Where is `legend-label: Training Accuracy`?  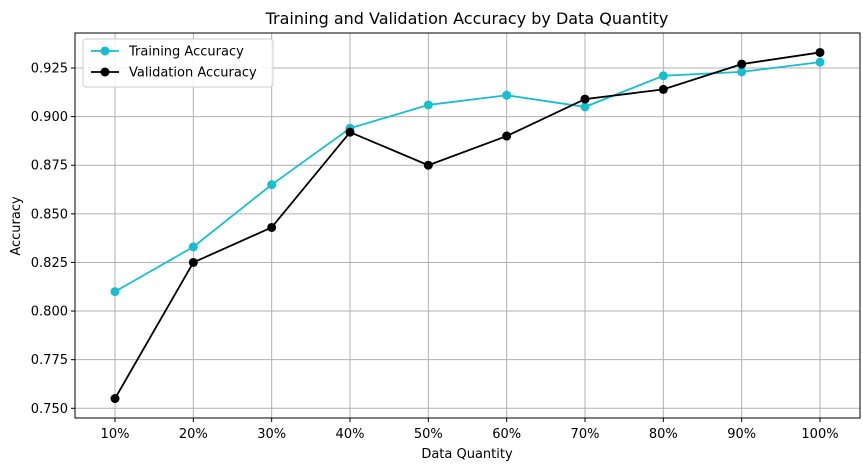 legend-label: Training Accuracy is located at coordinates (186, 52).